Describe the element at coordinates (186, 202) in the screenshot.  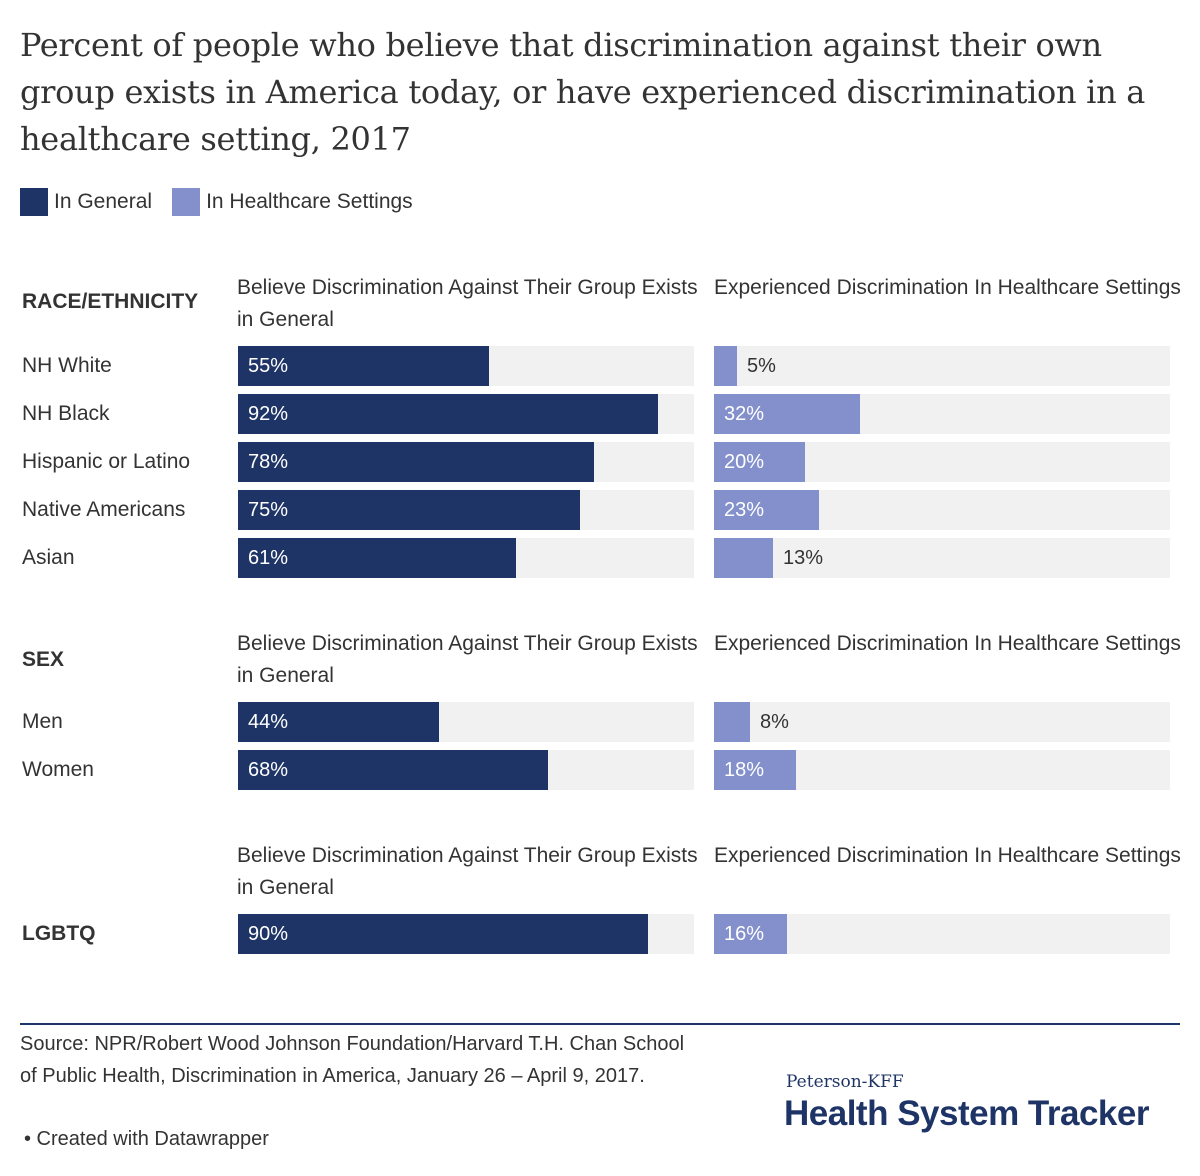
I see `legend-swatch-healthcare` at that location.